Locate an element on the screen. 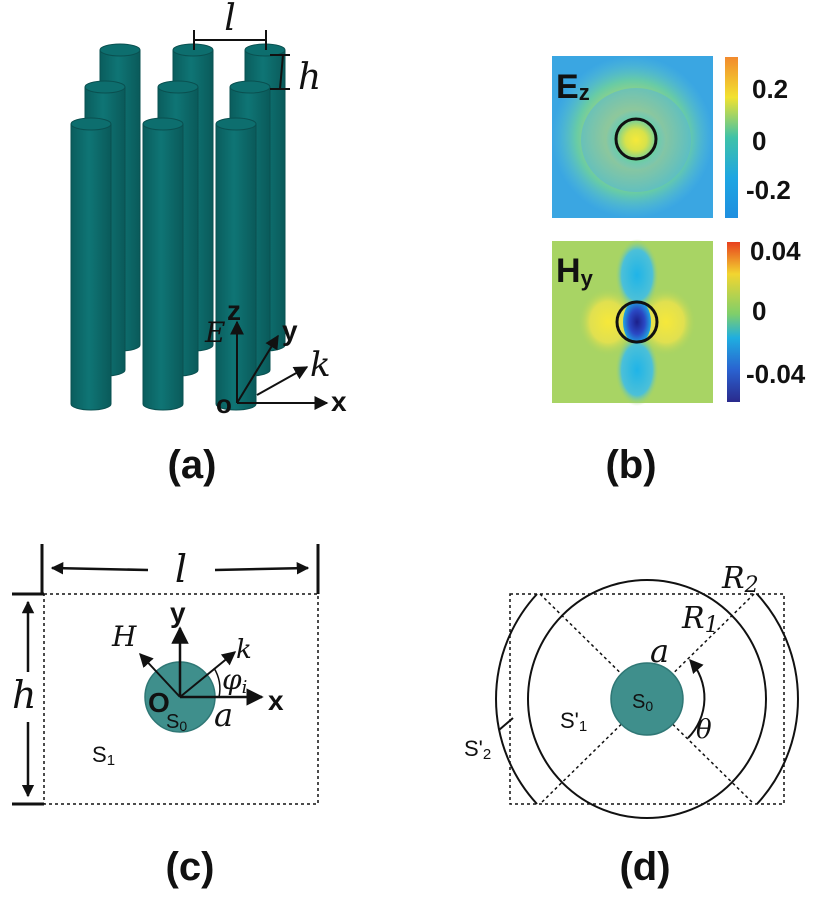 This screenshot has width=820, height=901. region-s0-label-c: S0 is located at coordinates (176, 722).